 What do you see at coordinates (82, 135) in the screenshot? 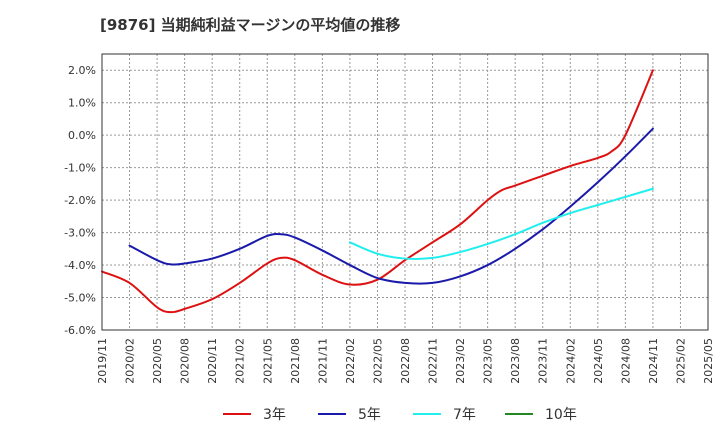
I see `y-tick-label: 0.0%` at bounding box center [82, 135].